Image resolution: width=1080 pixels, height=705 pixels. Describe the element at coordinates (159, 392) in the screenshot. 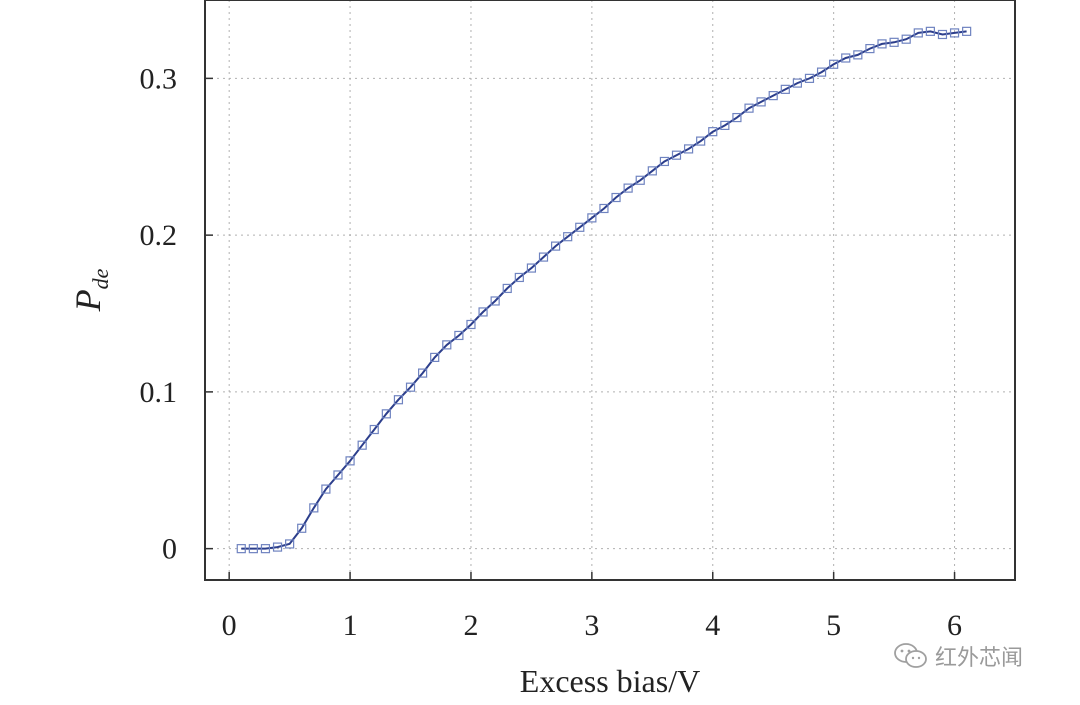

I see `y-tick-label: 0.1` at that location.